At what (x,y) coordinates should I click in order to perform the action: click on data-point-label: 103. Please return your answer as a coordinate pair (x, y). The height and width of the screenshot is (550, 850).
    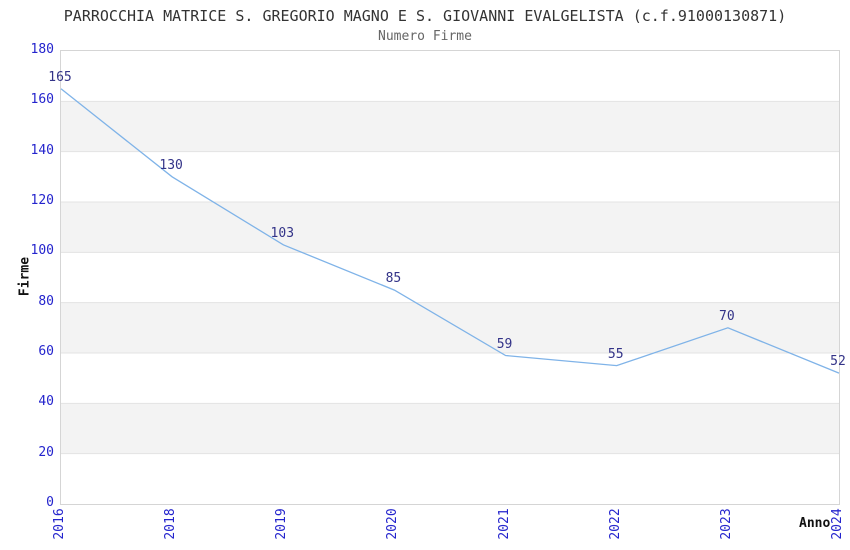
    Looking at the image, I should click on (282, 233).